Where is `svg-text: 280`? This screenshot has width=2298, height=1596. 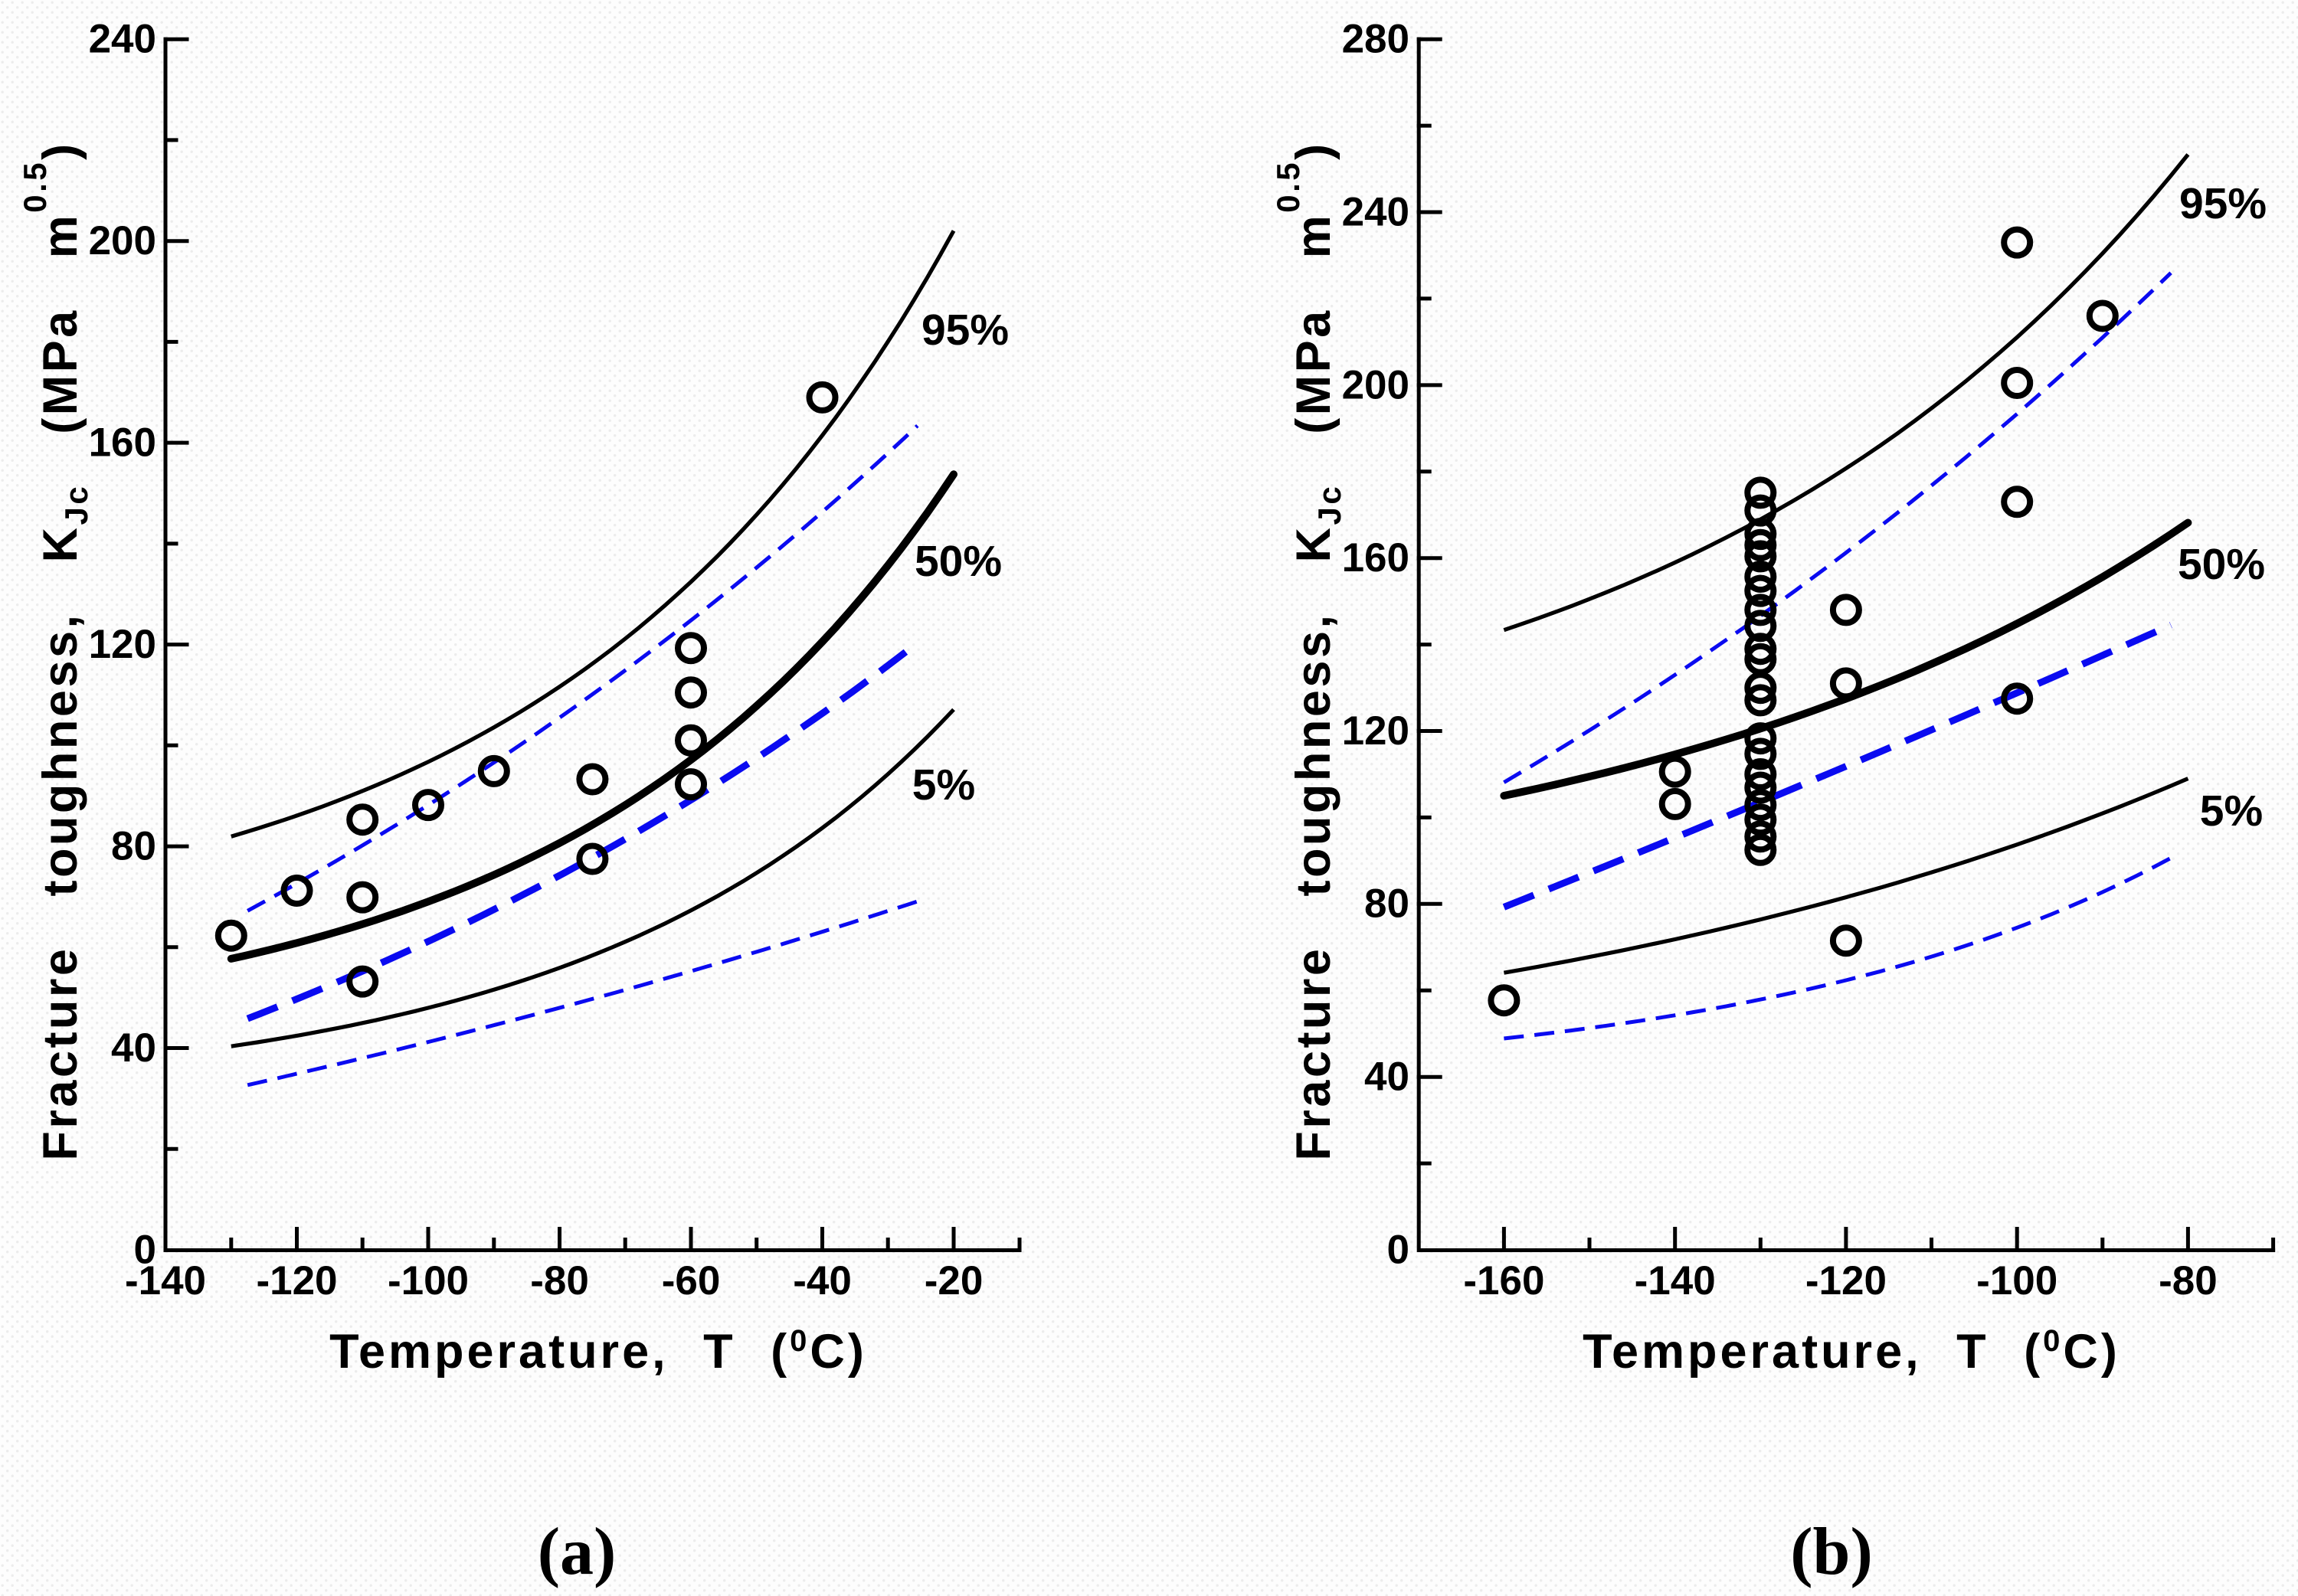
svg-text: 280 is located at coordinates (1376, 40).